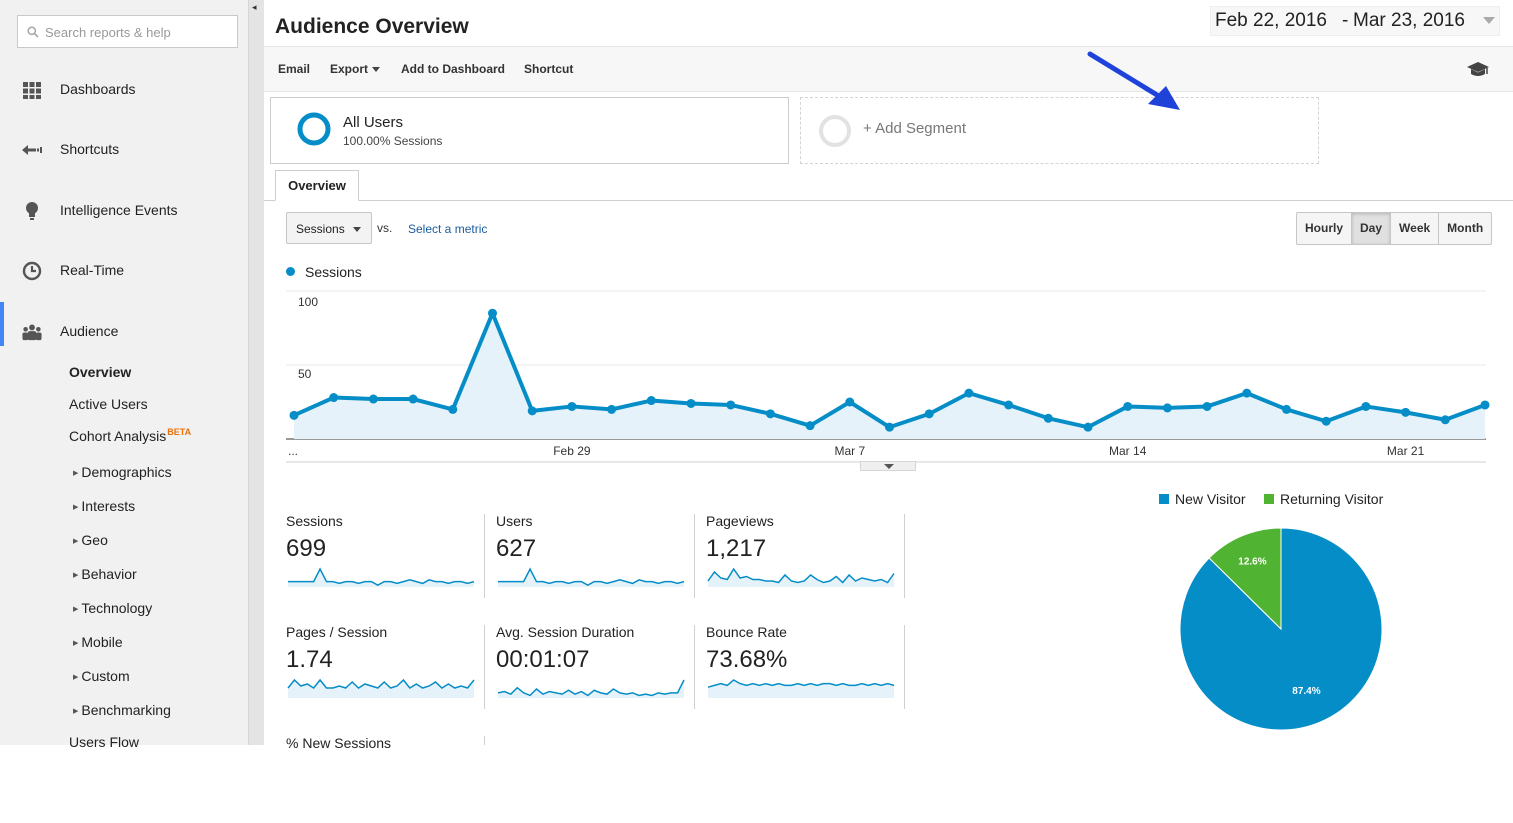 The width and height of the screenshot is (1513, 823). I want to click on stat-avg-session-duration: Avg. Session Duration 00:01:07, so click(601, 668).